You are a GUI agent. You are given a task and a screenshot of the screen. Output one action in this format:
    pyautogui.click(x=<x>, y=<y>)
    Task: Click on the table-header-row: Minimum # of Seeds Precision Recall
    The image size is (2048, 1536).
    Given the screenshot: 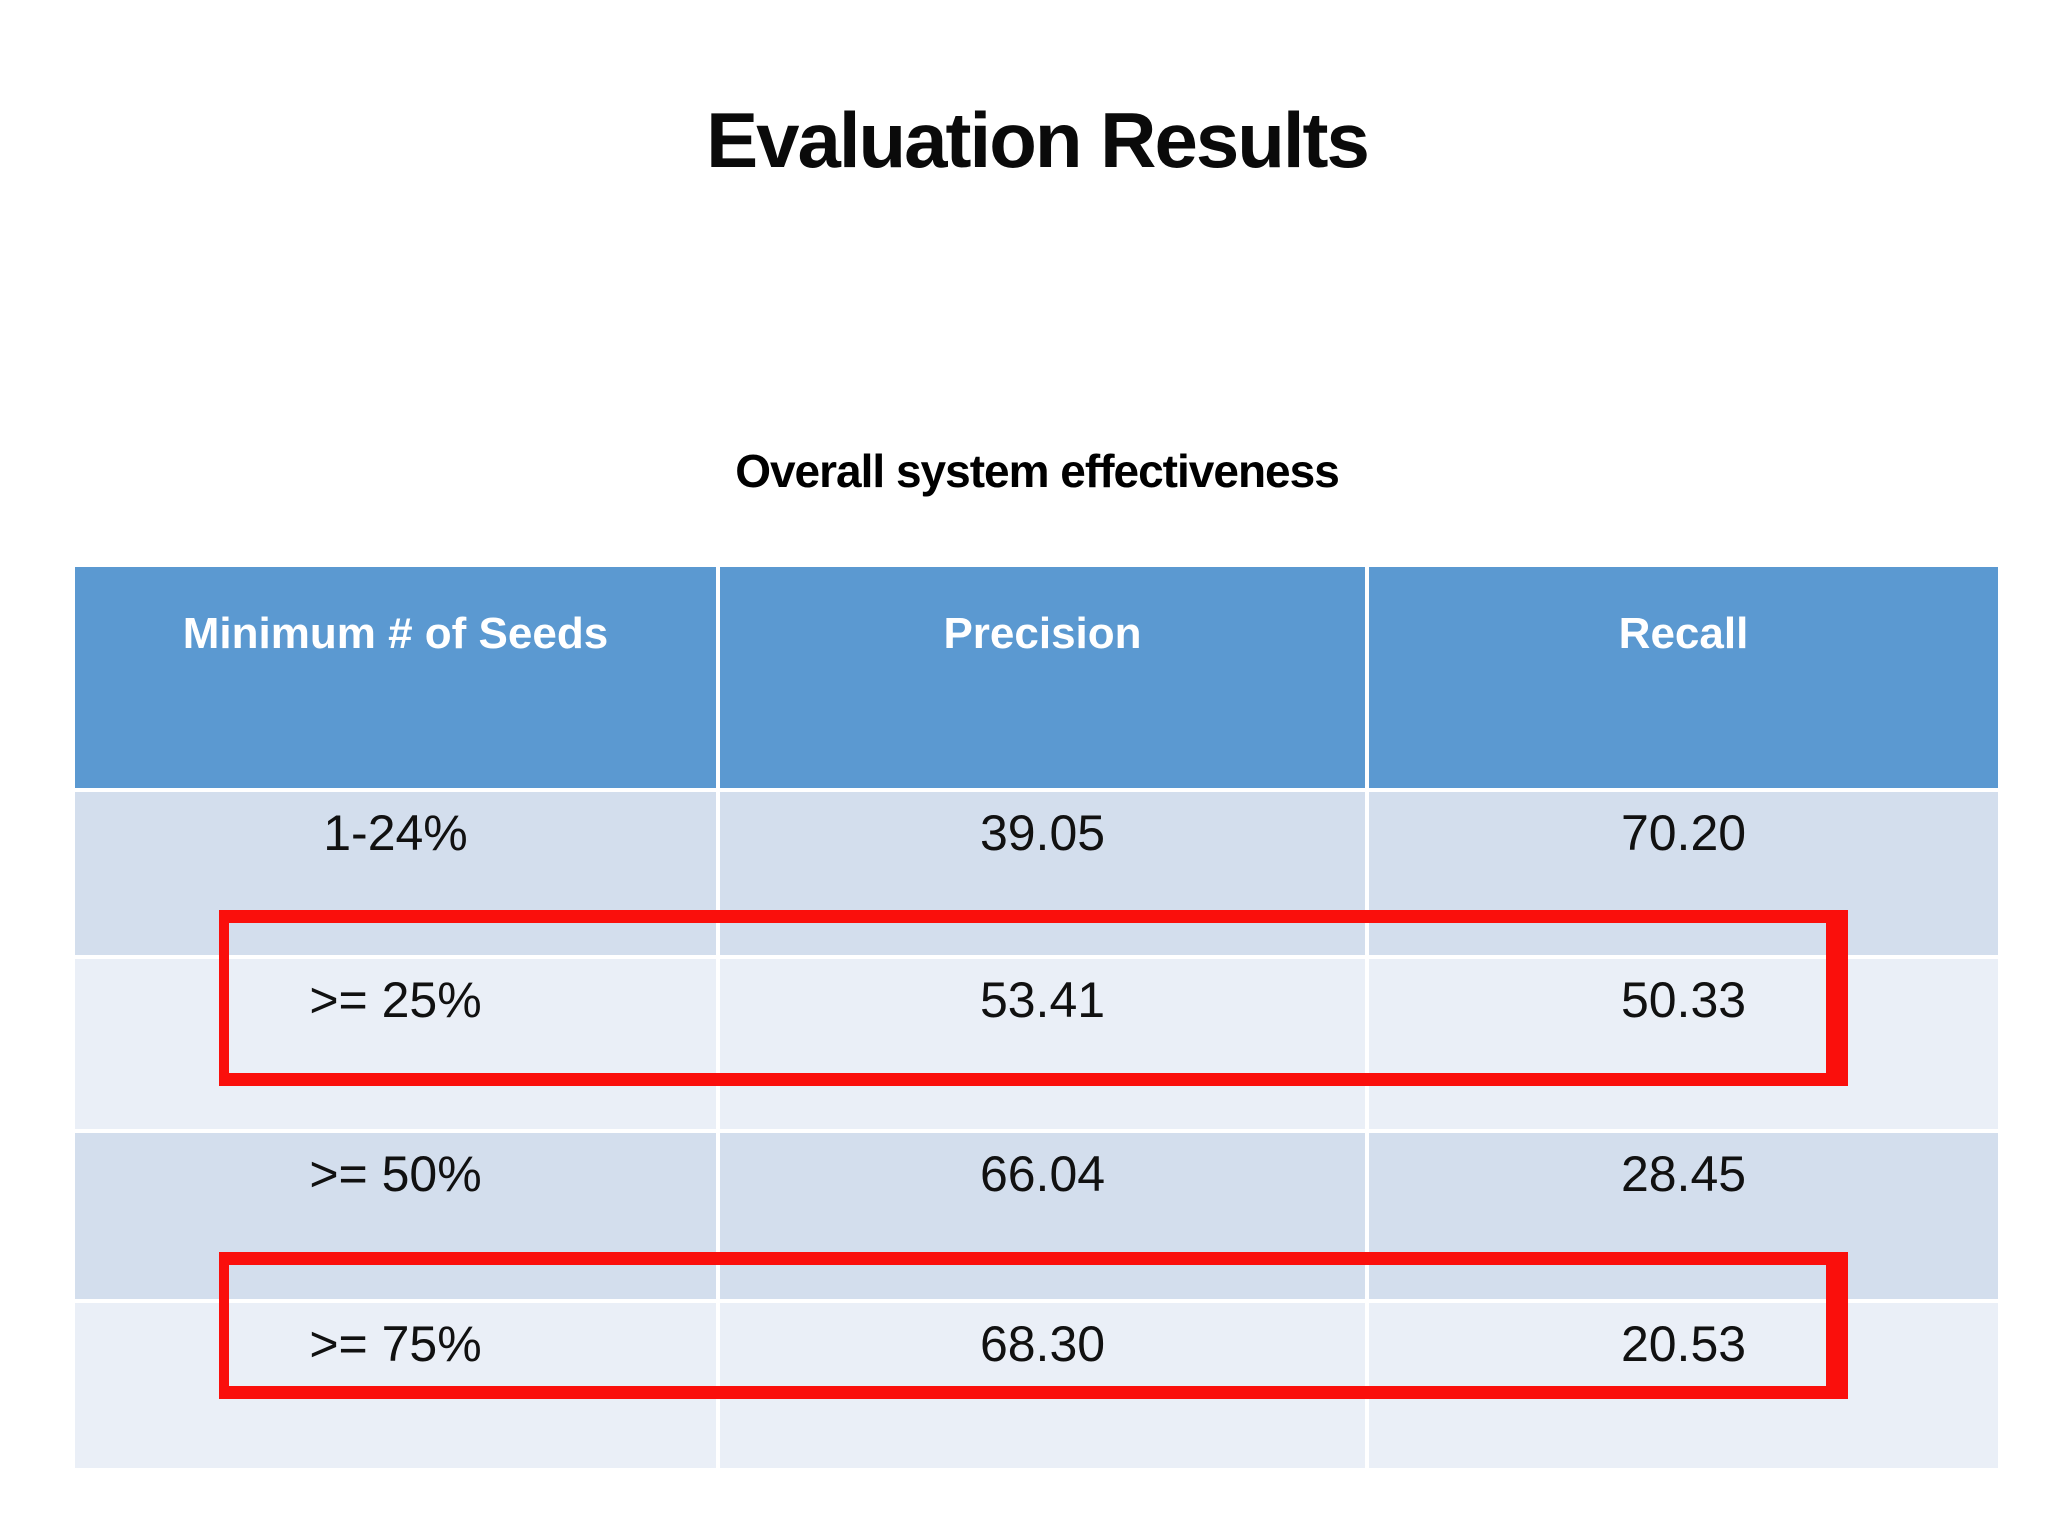 What is the action you would take?
    pyautogui.click(x=1036, y=677)
    